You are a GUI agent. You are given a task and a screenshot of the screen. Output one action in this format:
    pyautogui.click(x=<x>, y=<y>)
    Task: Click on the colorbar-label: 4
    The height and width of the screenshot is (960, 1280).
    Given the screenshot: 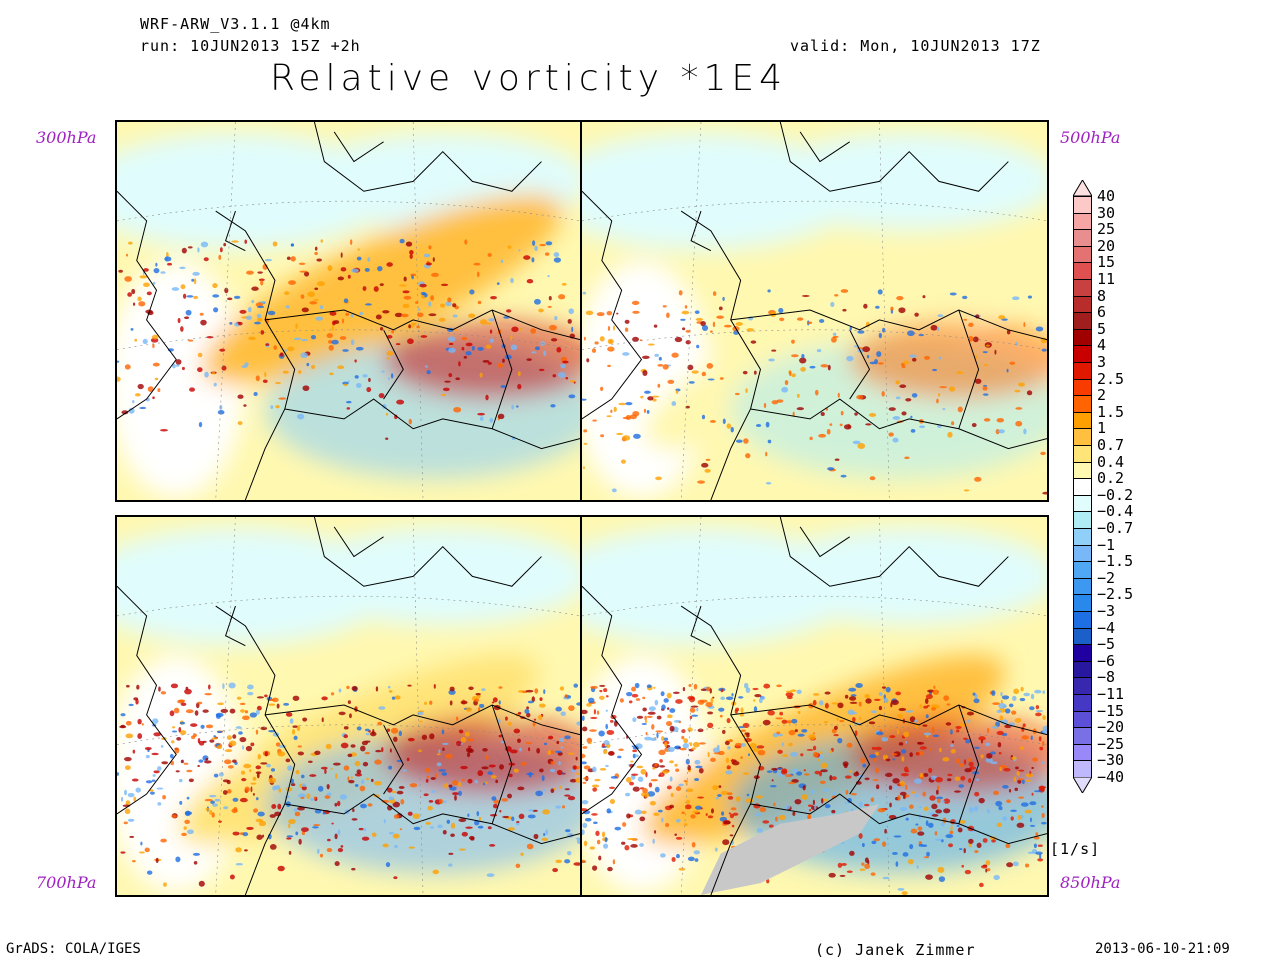 What is the action you would take?
    pyautogui.click(x=1102, y=345)
    